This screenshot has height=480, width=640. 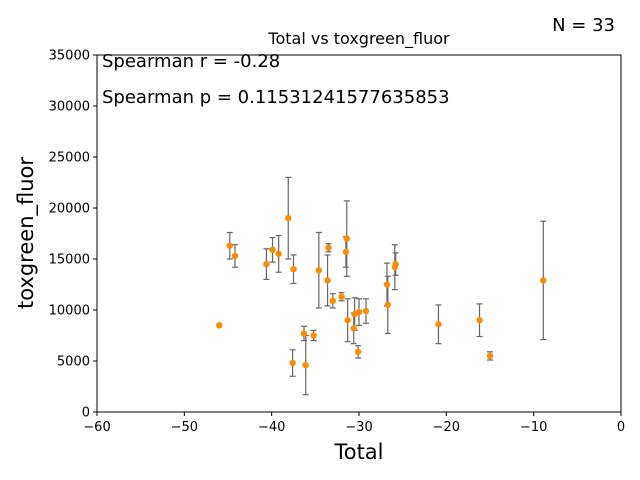 What do you see at coordinates (446, 427) in the screenshot?
I see `x-tick-label: −20` at bounding box center [446, 427].